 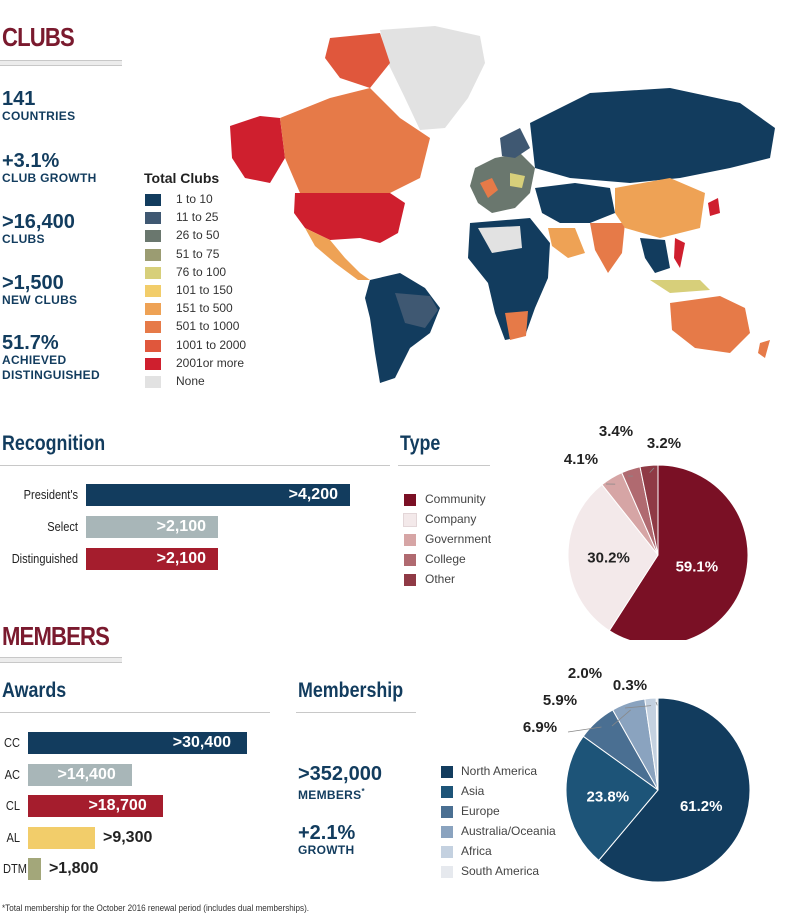 What do you see at coordinates (211, 344) in the screenshot?
I see `map-legend-label: 1001 to 2000` at bounding box center [211, 344].